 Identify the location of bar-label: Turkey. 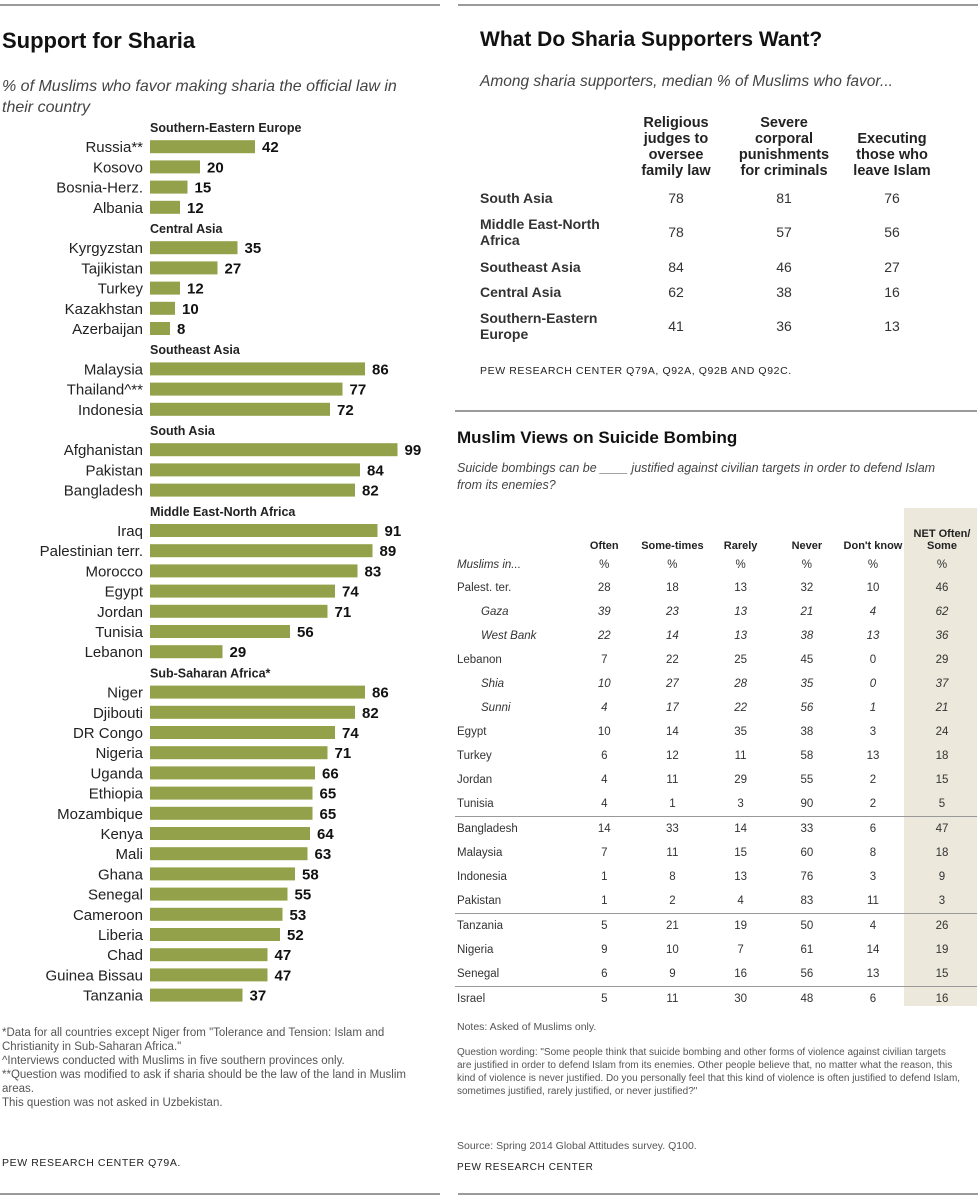
(121, 289).